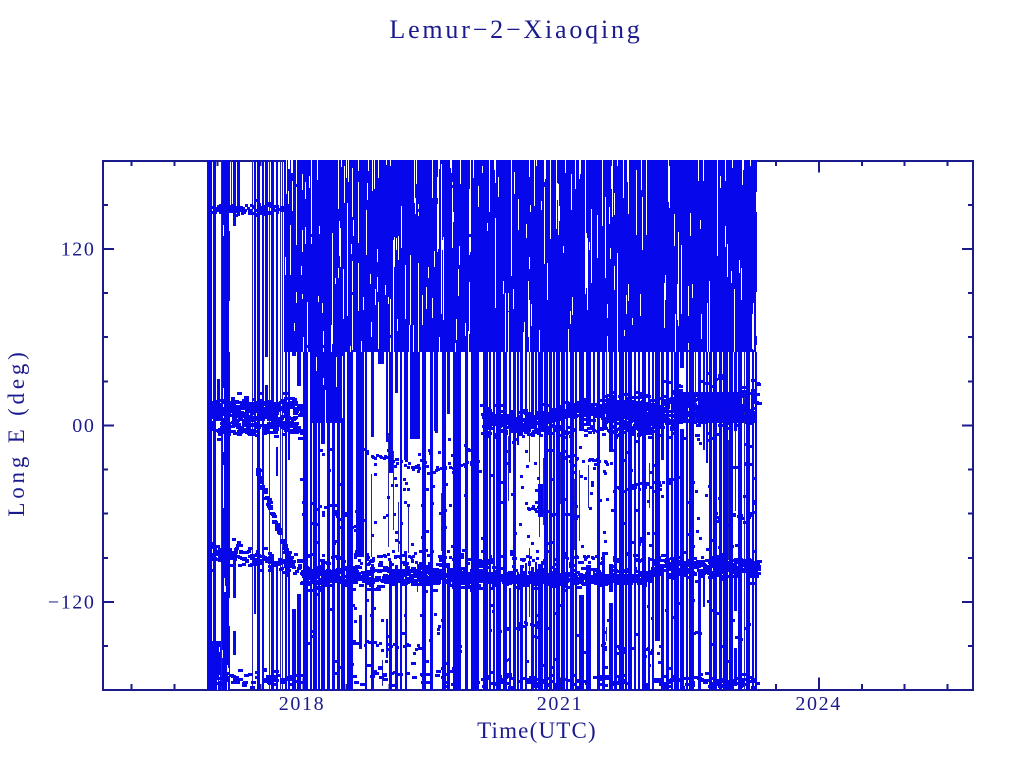 Image resolution: width=1024 pixels, height=768 pixels. I want to click on svg-text: −120, so click(72, 602).